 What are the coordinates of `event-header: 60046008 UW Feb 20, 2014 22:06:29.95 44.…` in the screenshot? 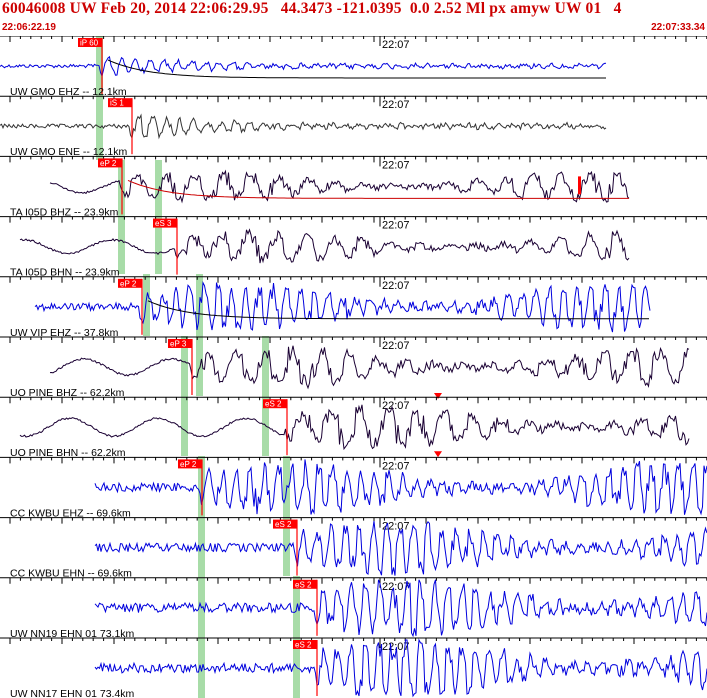 It's located at (353, 19).